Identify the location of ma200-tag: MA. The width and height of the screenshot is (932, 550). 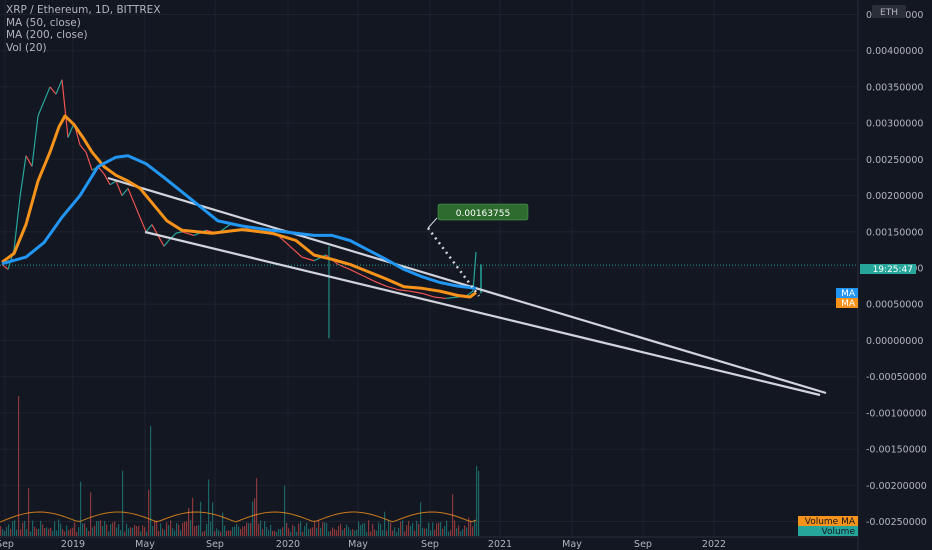
(847, 293).